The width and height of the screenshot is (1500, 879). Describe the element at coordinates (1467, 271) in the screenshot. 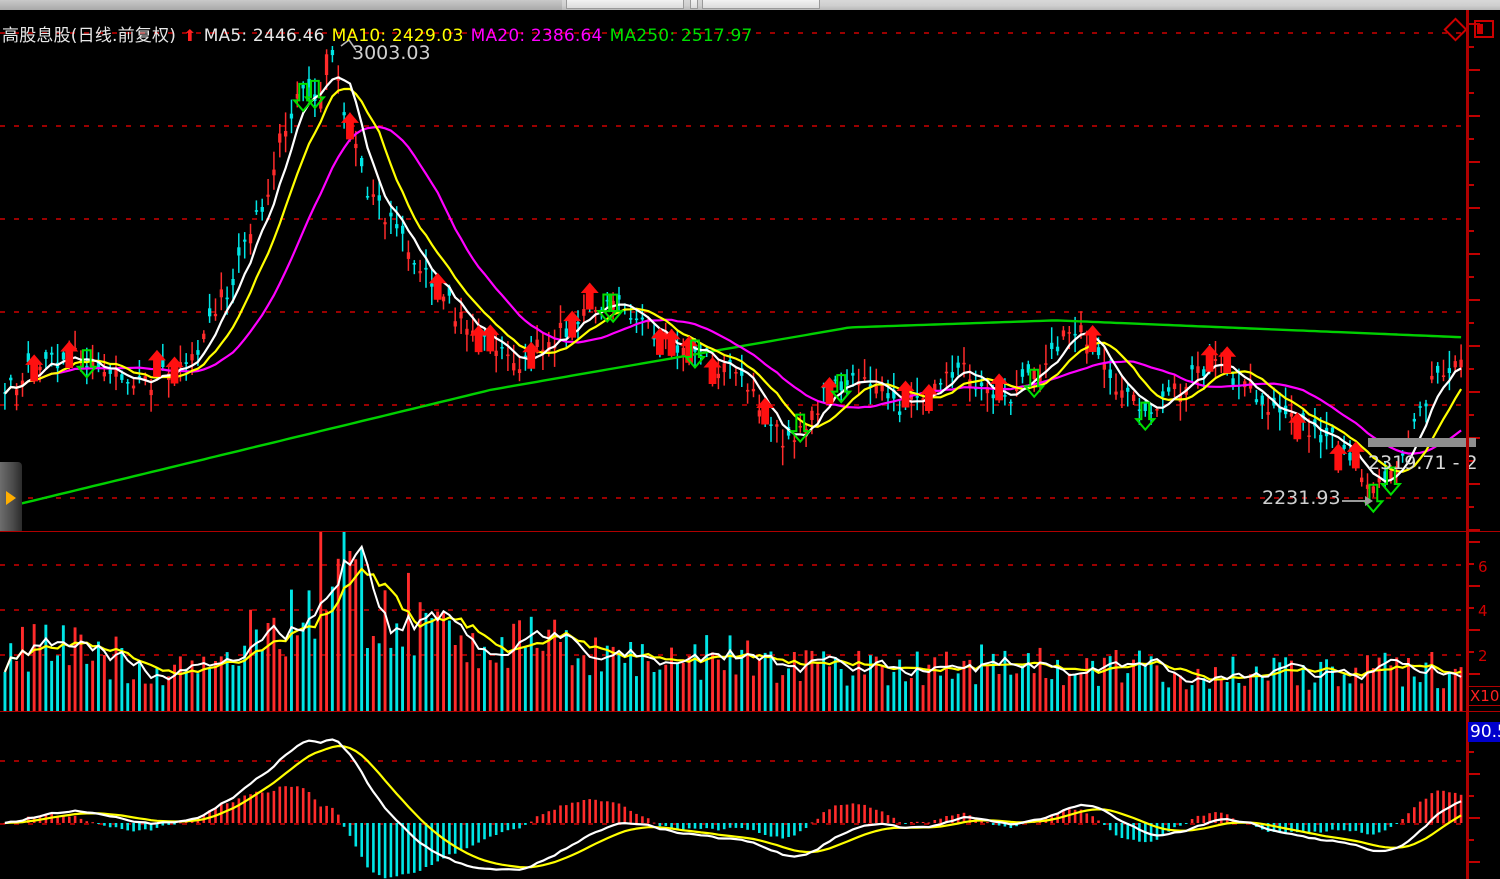

I see `price-axis-rail` at that location.